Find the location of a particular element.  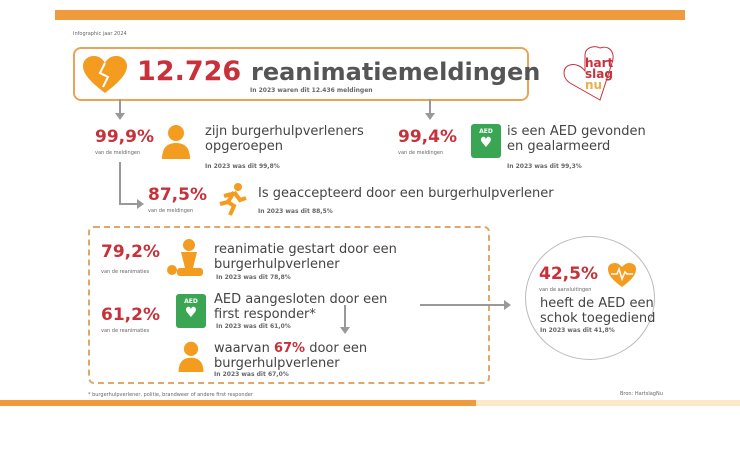

stat-prev: In 2023 was dit 67,0% is located at coordinates (251, 374).